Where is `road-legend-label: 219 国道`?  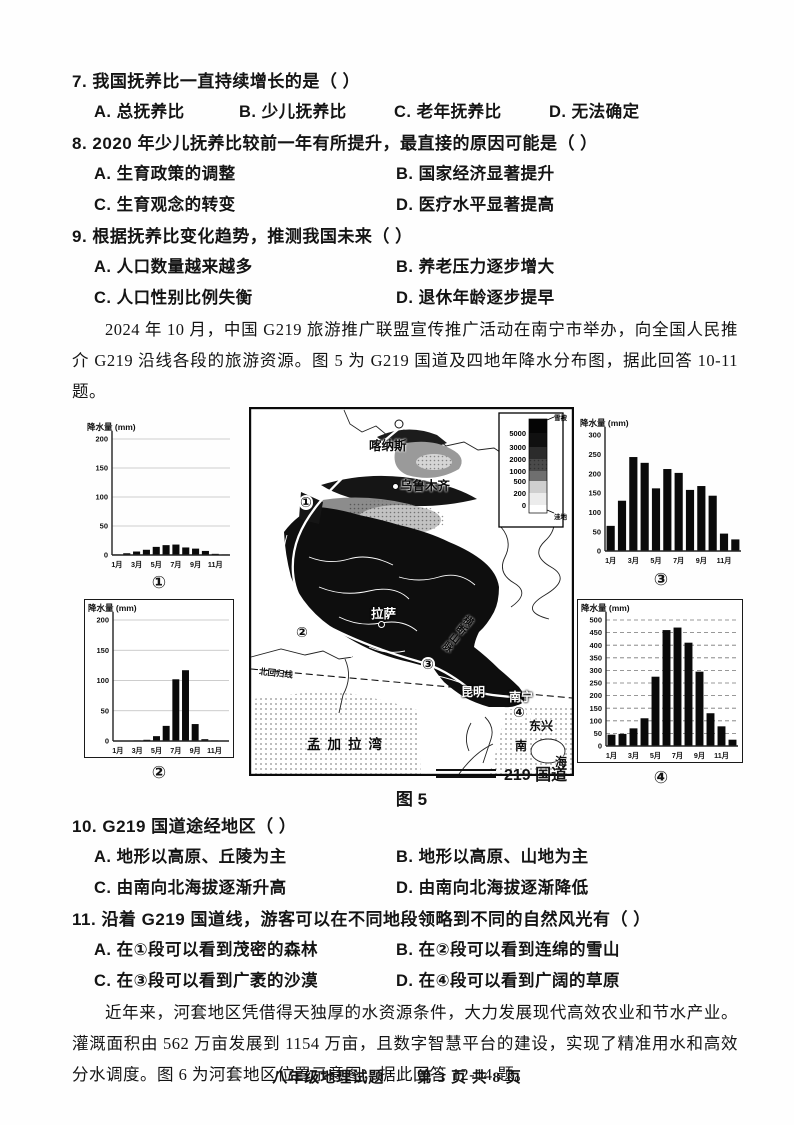
road-legend-label: 219 国道 is located at coordinates (536, 775).